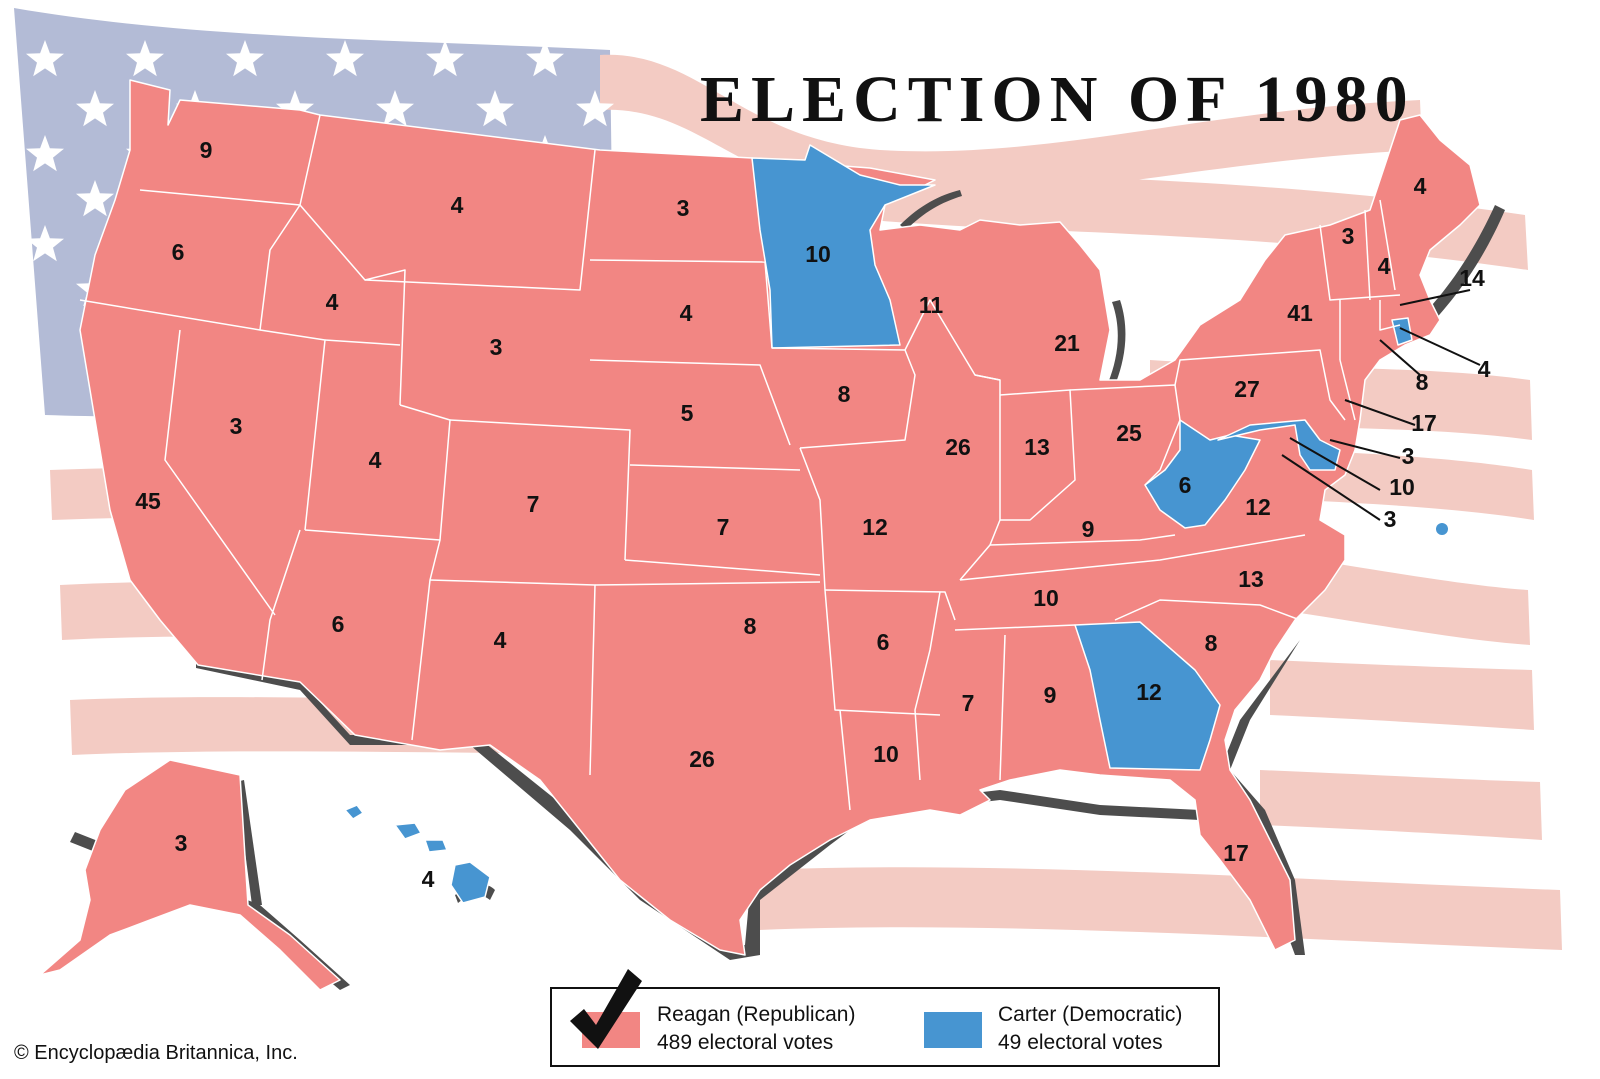 This screenshot has height=1079, width=1600. Describe the element at coordinates (1037, 447) in the screenshot. I see `state-votes-in: 13` at that location.